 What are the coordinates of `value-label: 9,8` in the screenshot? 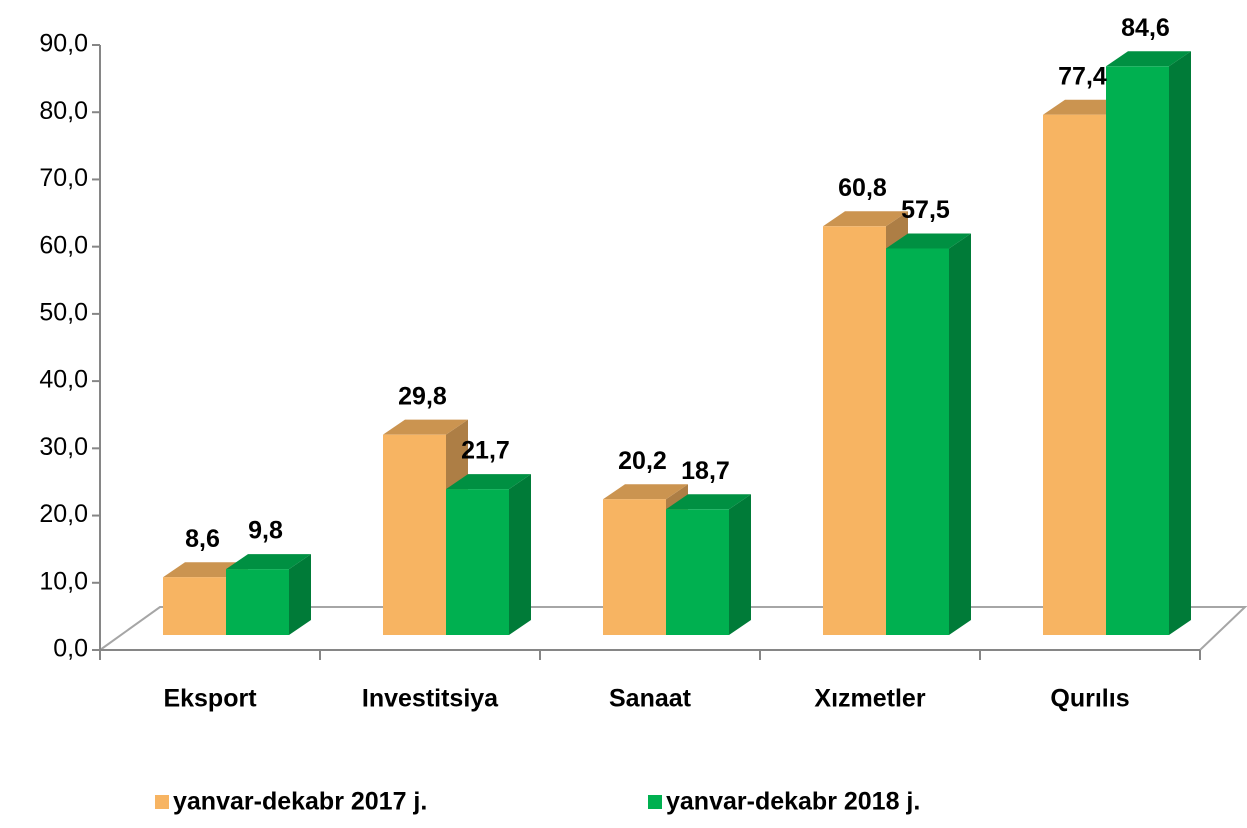 It's located at (265, 531).